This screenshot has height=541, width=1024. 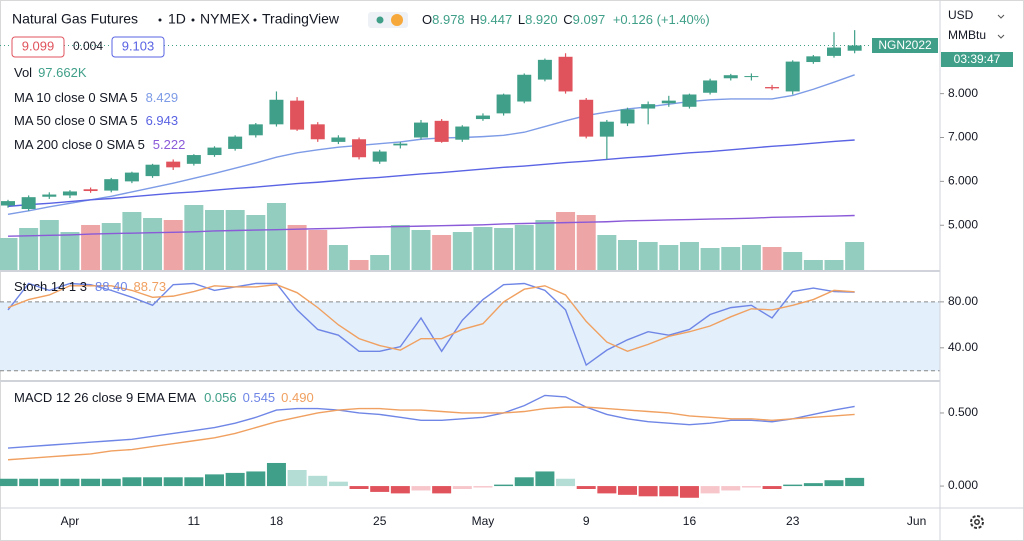 What do you see at coordinates (169, 144) in the screenshot?
I see `legend-value: 5.222` at bounding box center [169, 144].